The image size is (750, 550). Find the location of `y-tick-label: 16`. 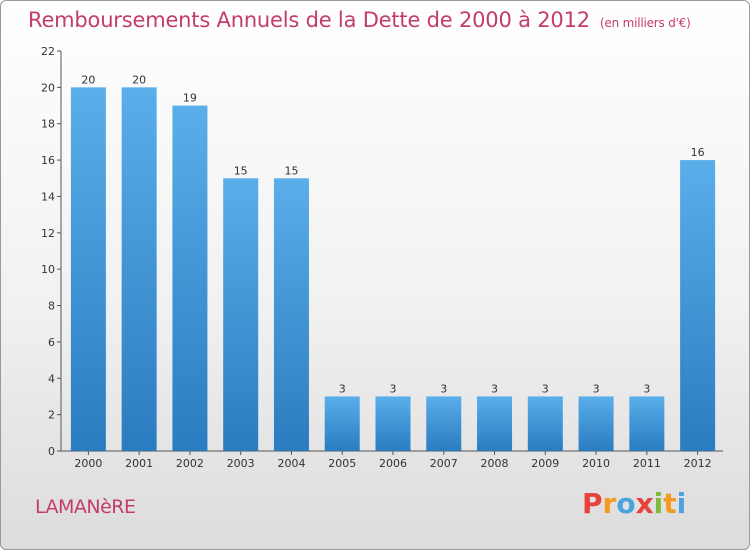

y-tick-label: 16 is located at coordinates (48, 160).